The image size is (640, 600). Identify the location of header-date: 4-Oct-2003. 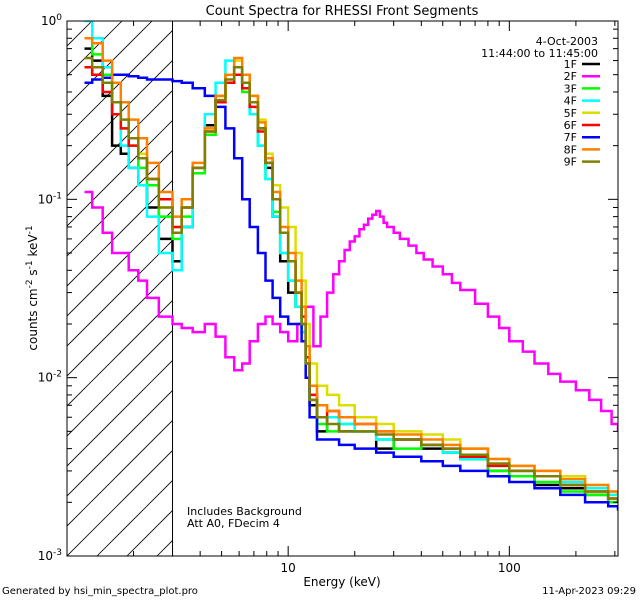
(567, 41).